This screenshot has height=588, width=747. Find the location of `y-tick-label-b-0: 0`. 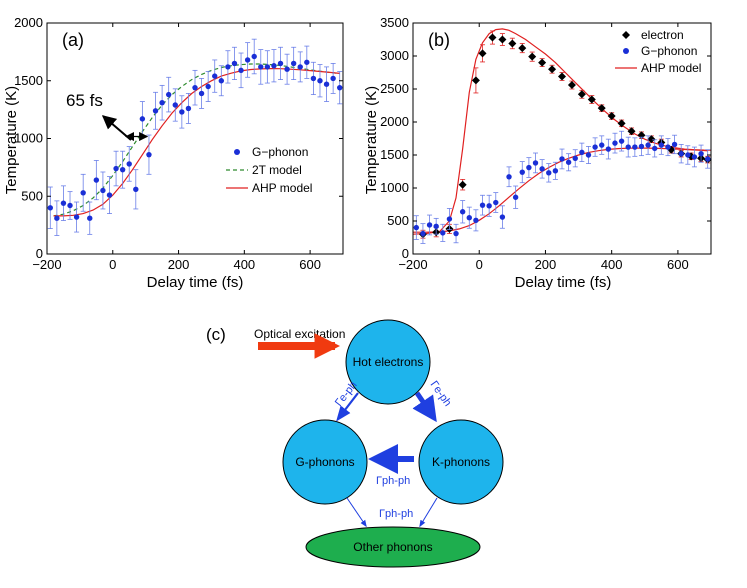

y-tick-label-b-0: 0 is located at coordinates (405, 253).